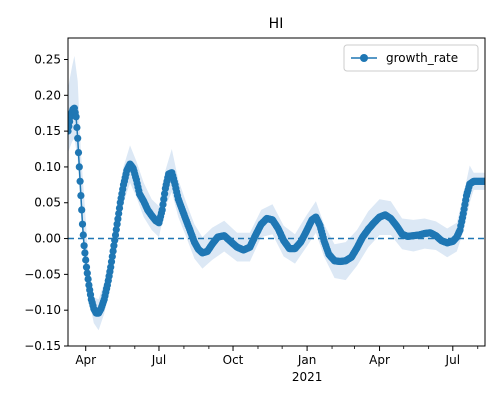  What do you see at coordinates (47, 203) in the screenshot?
I see `y-tick-label: 0.05` at bounding box center [47, 203].